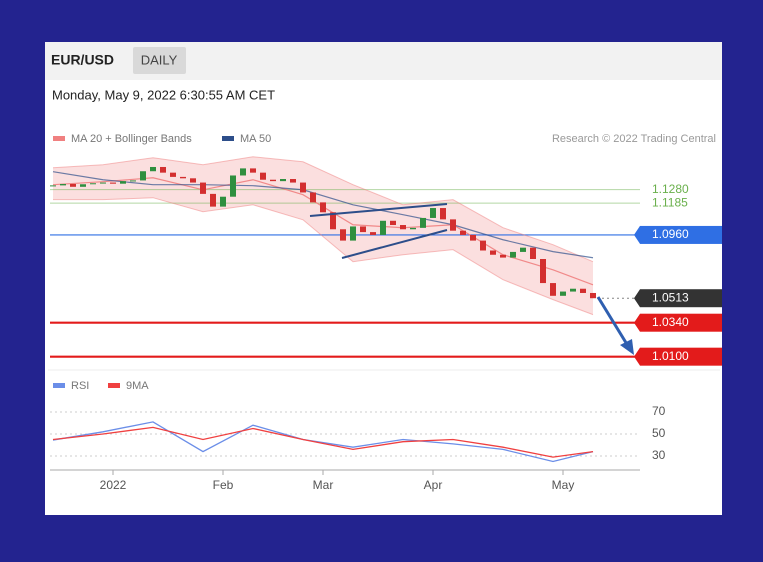 The height and width of the screenshot is (562, 763). Describe the element at coordinates (670, 202) in the screenshot. I see `level-label: 1.1185` at that location.